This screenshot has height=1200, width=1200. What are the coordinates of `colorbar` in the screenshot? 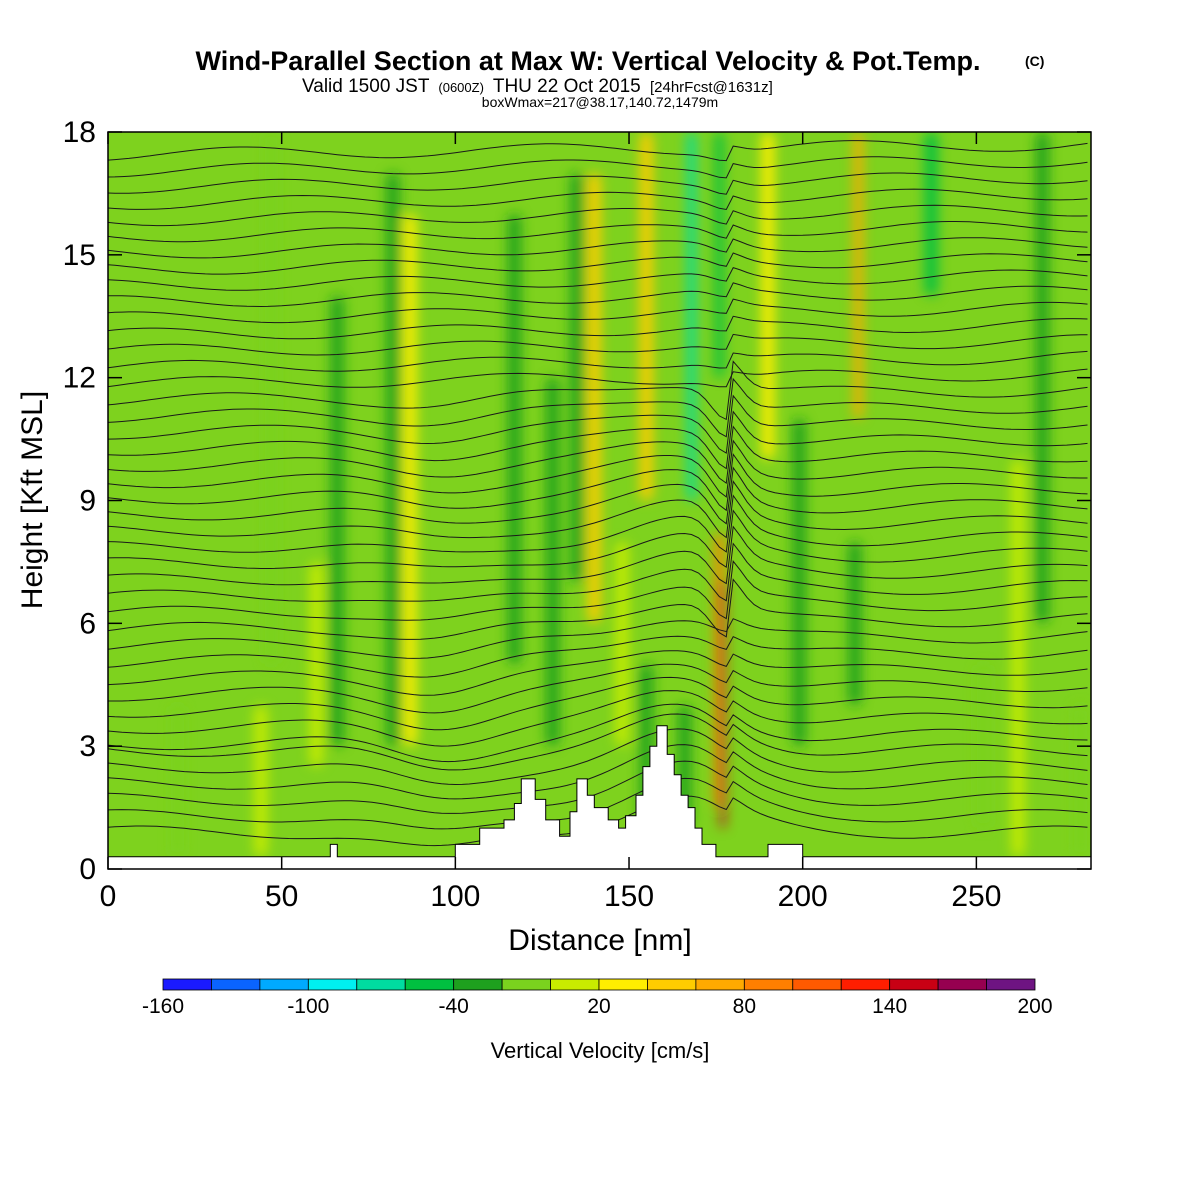 It's located at (599, 984).